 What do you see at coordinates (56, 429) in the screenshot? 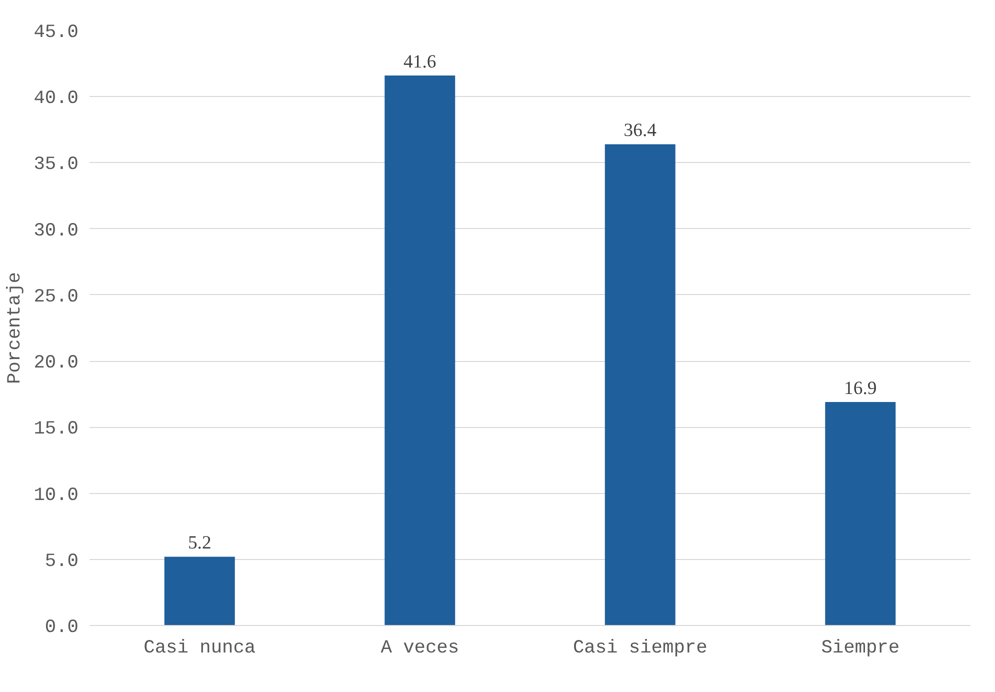
I see `y-tick-label: 15.0` at bounding box center [56, 429].